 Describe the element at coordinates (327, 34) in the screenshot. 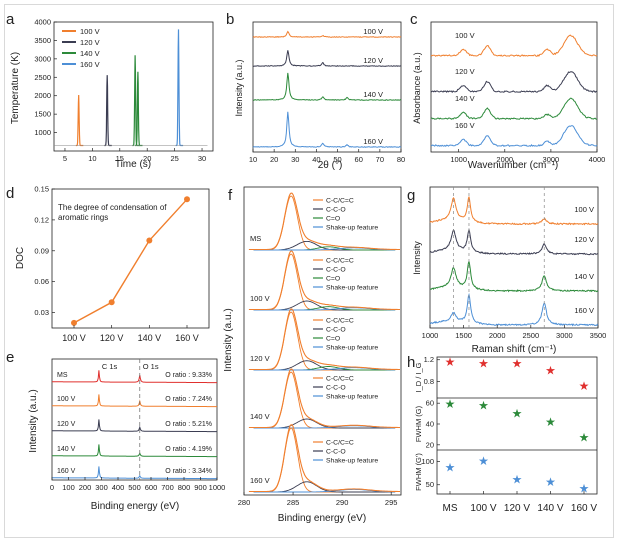

I see `panel-b-series-100V` at that location.